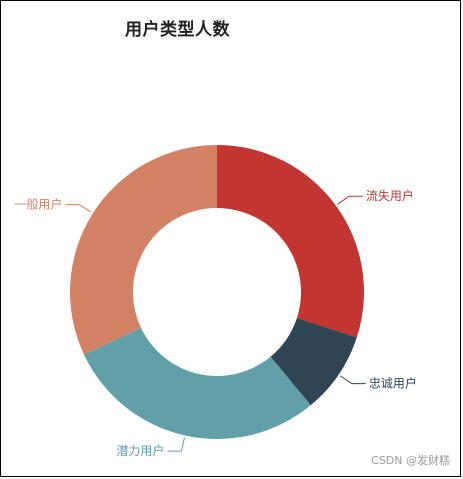 Image resolution: width=463 pixels, height=479 pixels. What do you see at coordinates (390, 195) in the screenshot?
I see `slice-label-1: 流失用户` at bounding box center [390, 195].